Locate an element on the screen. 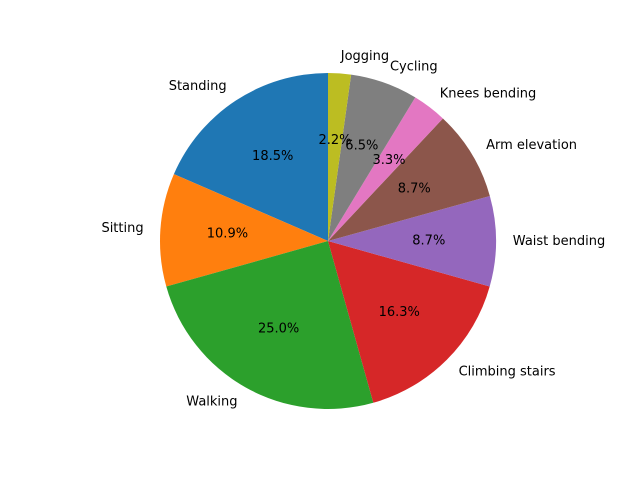 The width and height of the screenshot is (640, 485). slice-pct-standing: 18.5% is located at coordinates (272, 156).